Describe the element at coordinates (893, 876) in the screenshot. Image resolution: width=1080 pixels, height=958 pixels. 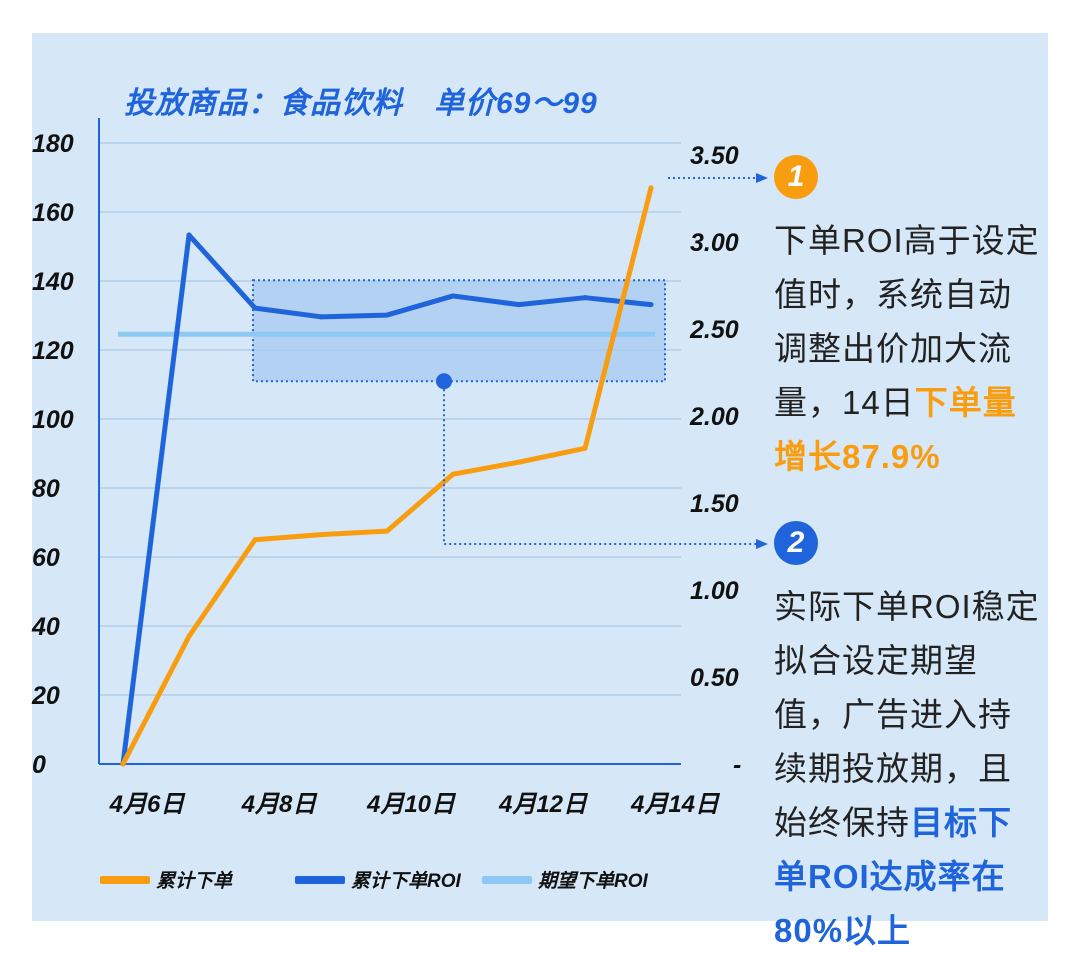
I see `note-2-part-1: 目标下单ROI达成率在80%以上` at that location.